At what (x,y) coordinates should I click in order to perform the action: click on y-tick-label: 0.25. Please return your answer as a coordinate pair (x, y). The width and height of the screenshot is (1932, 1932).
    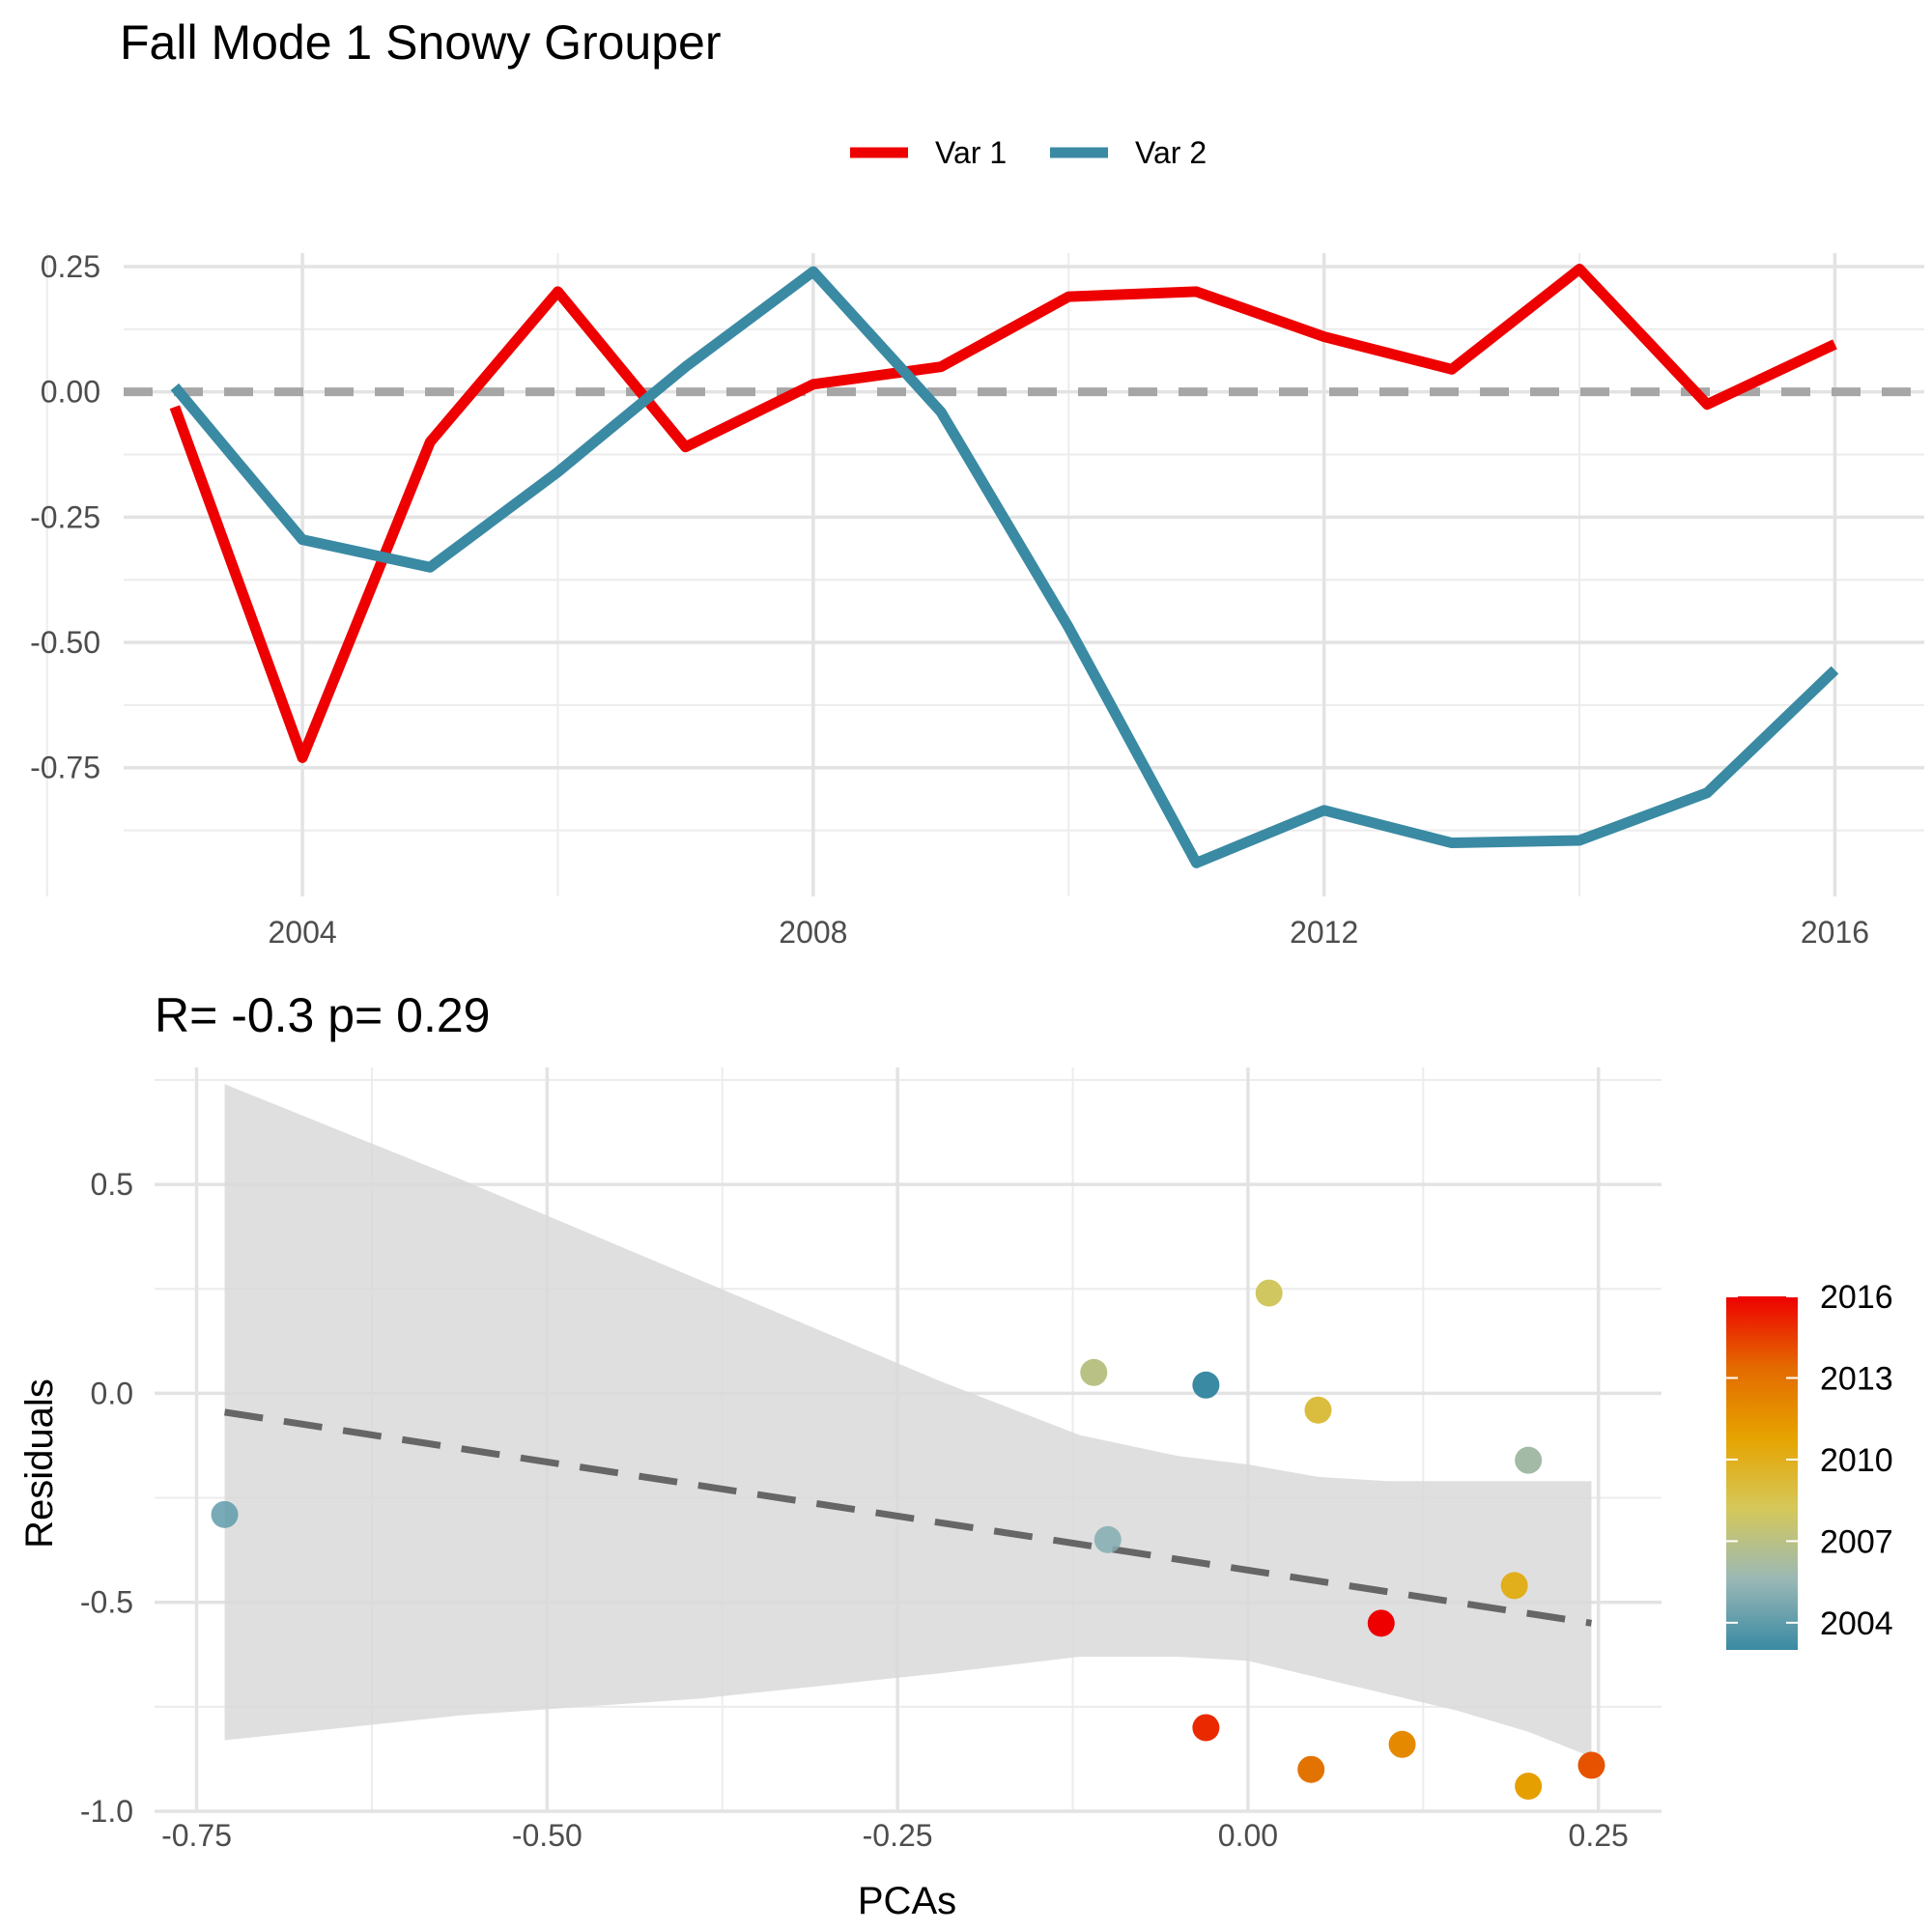
    Looking at the image, I should click on (70, 266).